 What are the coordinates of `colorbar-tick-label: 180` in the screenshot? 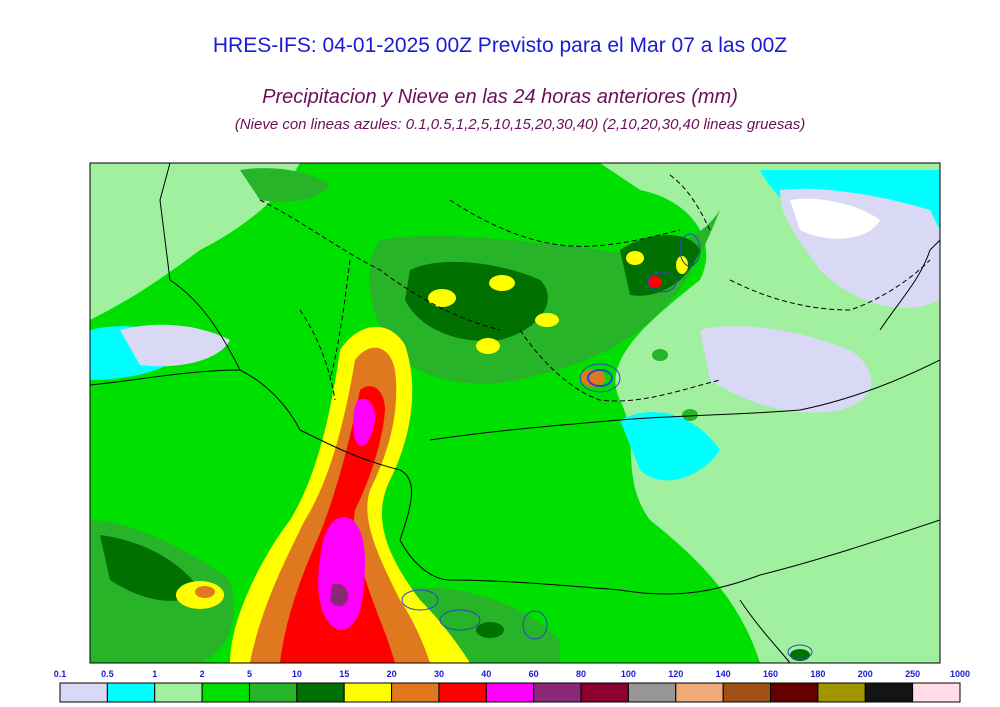 It's located at (817, 674).